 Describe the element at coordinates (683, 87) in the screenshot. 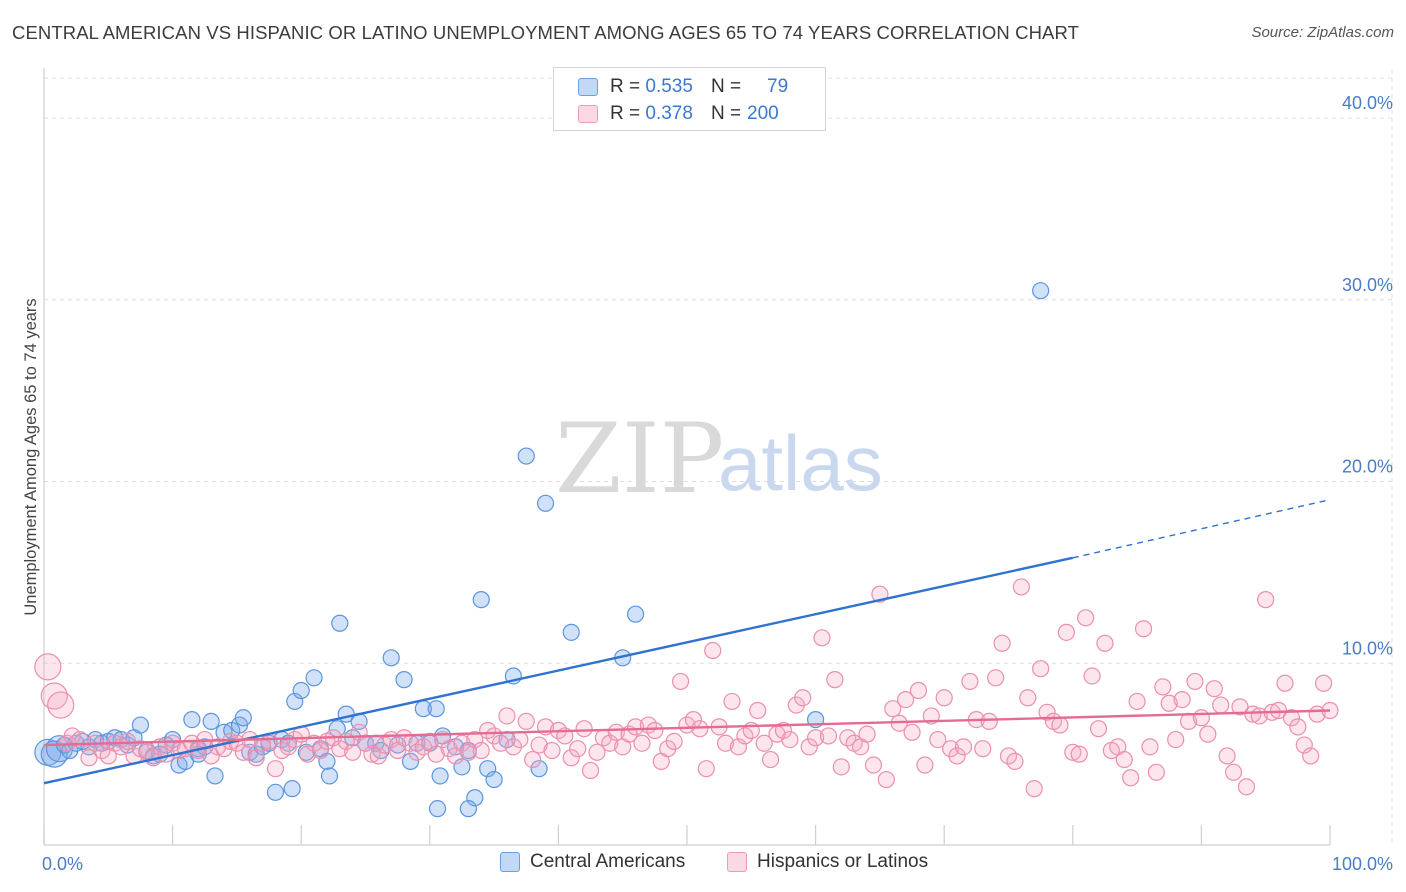

I see `legend-row-central: R = 0.535 N = 79` at that location.